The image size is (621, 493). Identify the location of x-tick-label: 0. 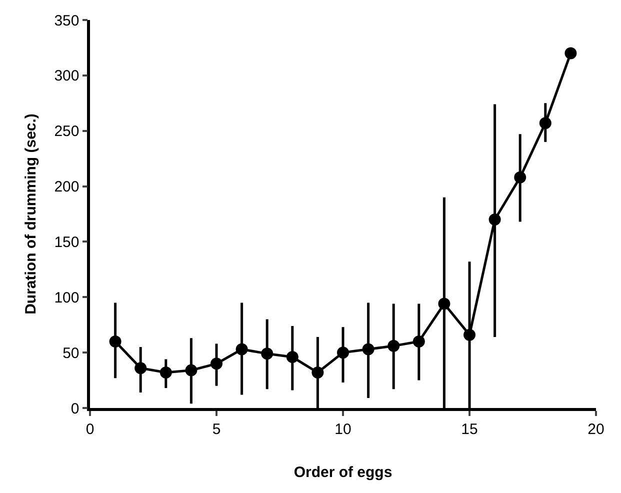
(90, 429).